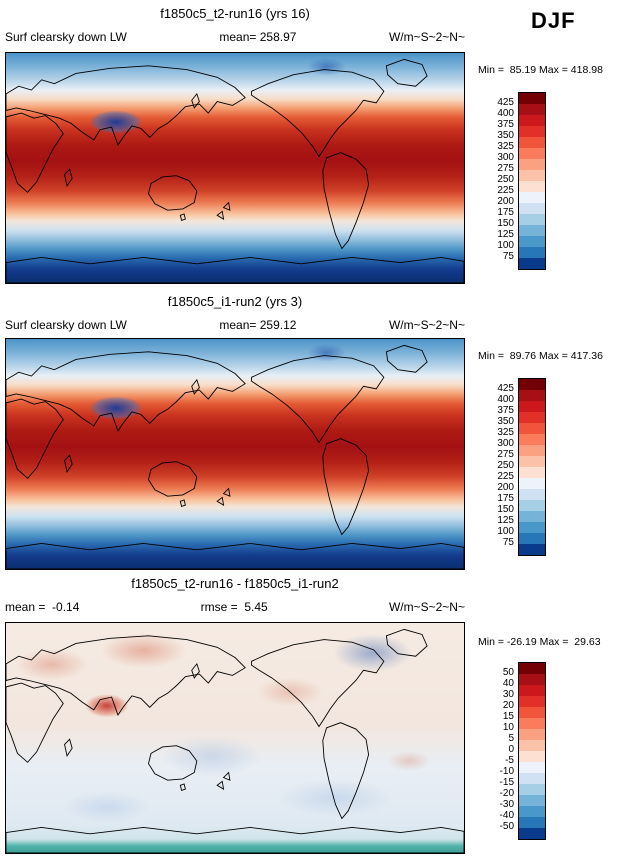 The height and width of the screenshot is (861, 617). What do you see at coordinates (505, 487) in the screenshot?
I see `colorbar-tick-label: 200` at bounding box center [505, 487].